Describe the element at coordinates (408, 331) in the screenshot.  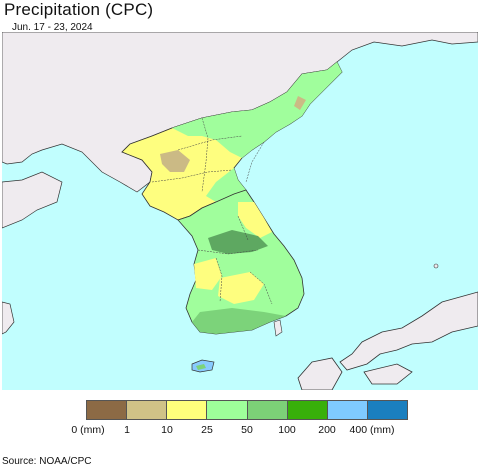
I see `land-japan-honshu` at that location.